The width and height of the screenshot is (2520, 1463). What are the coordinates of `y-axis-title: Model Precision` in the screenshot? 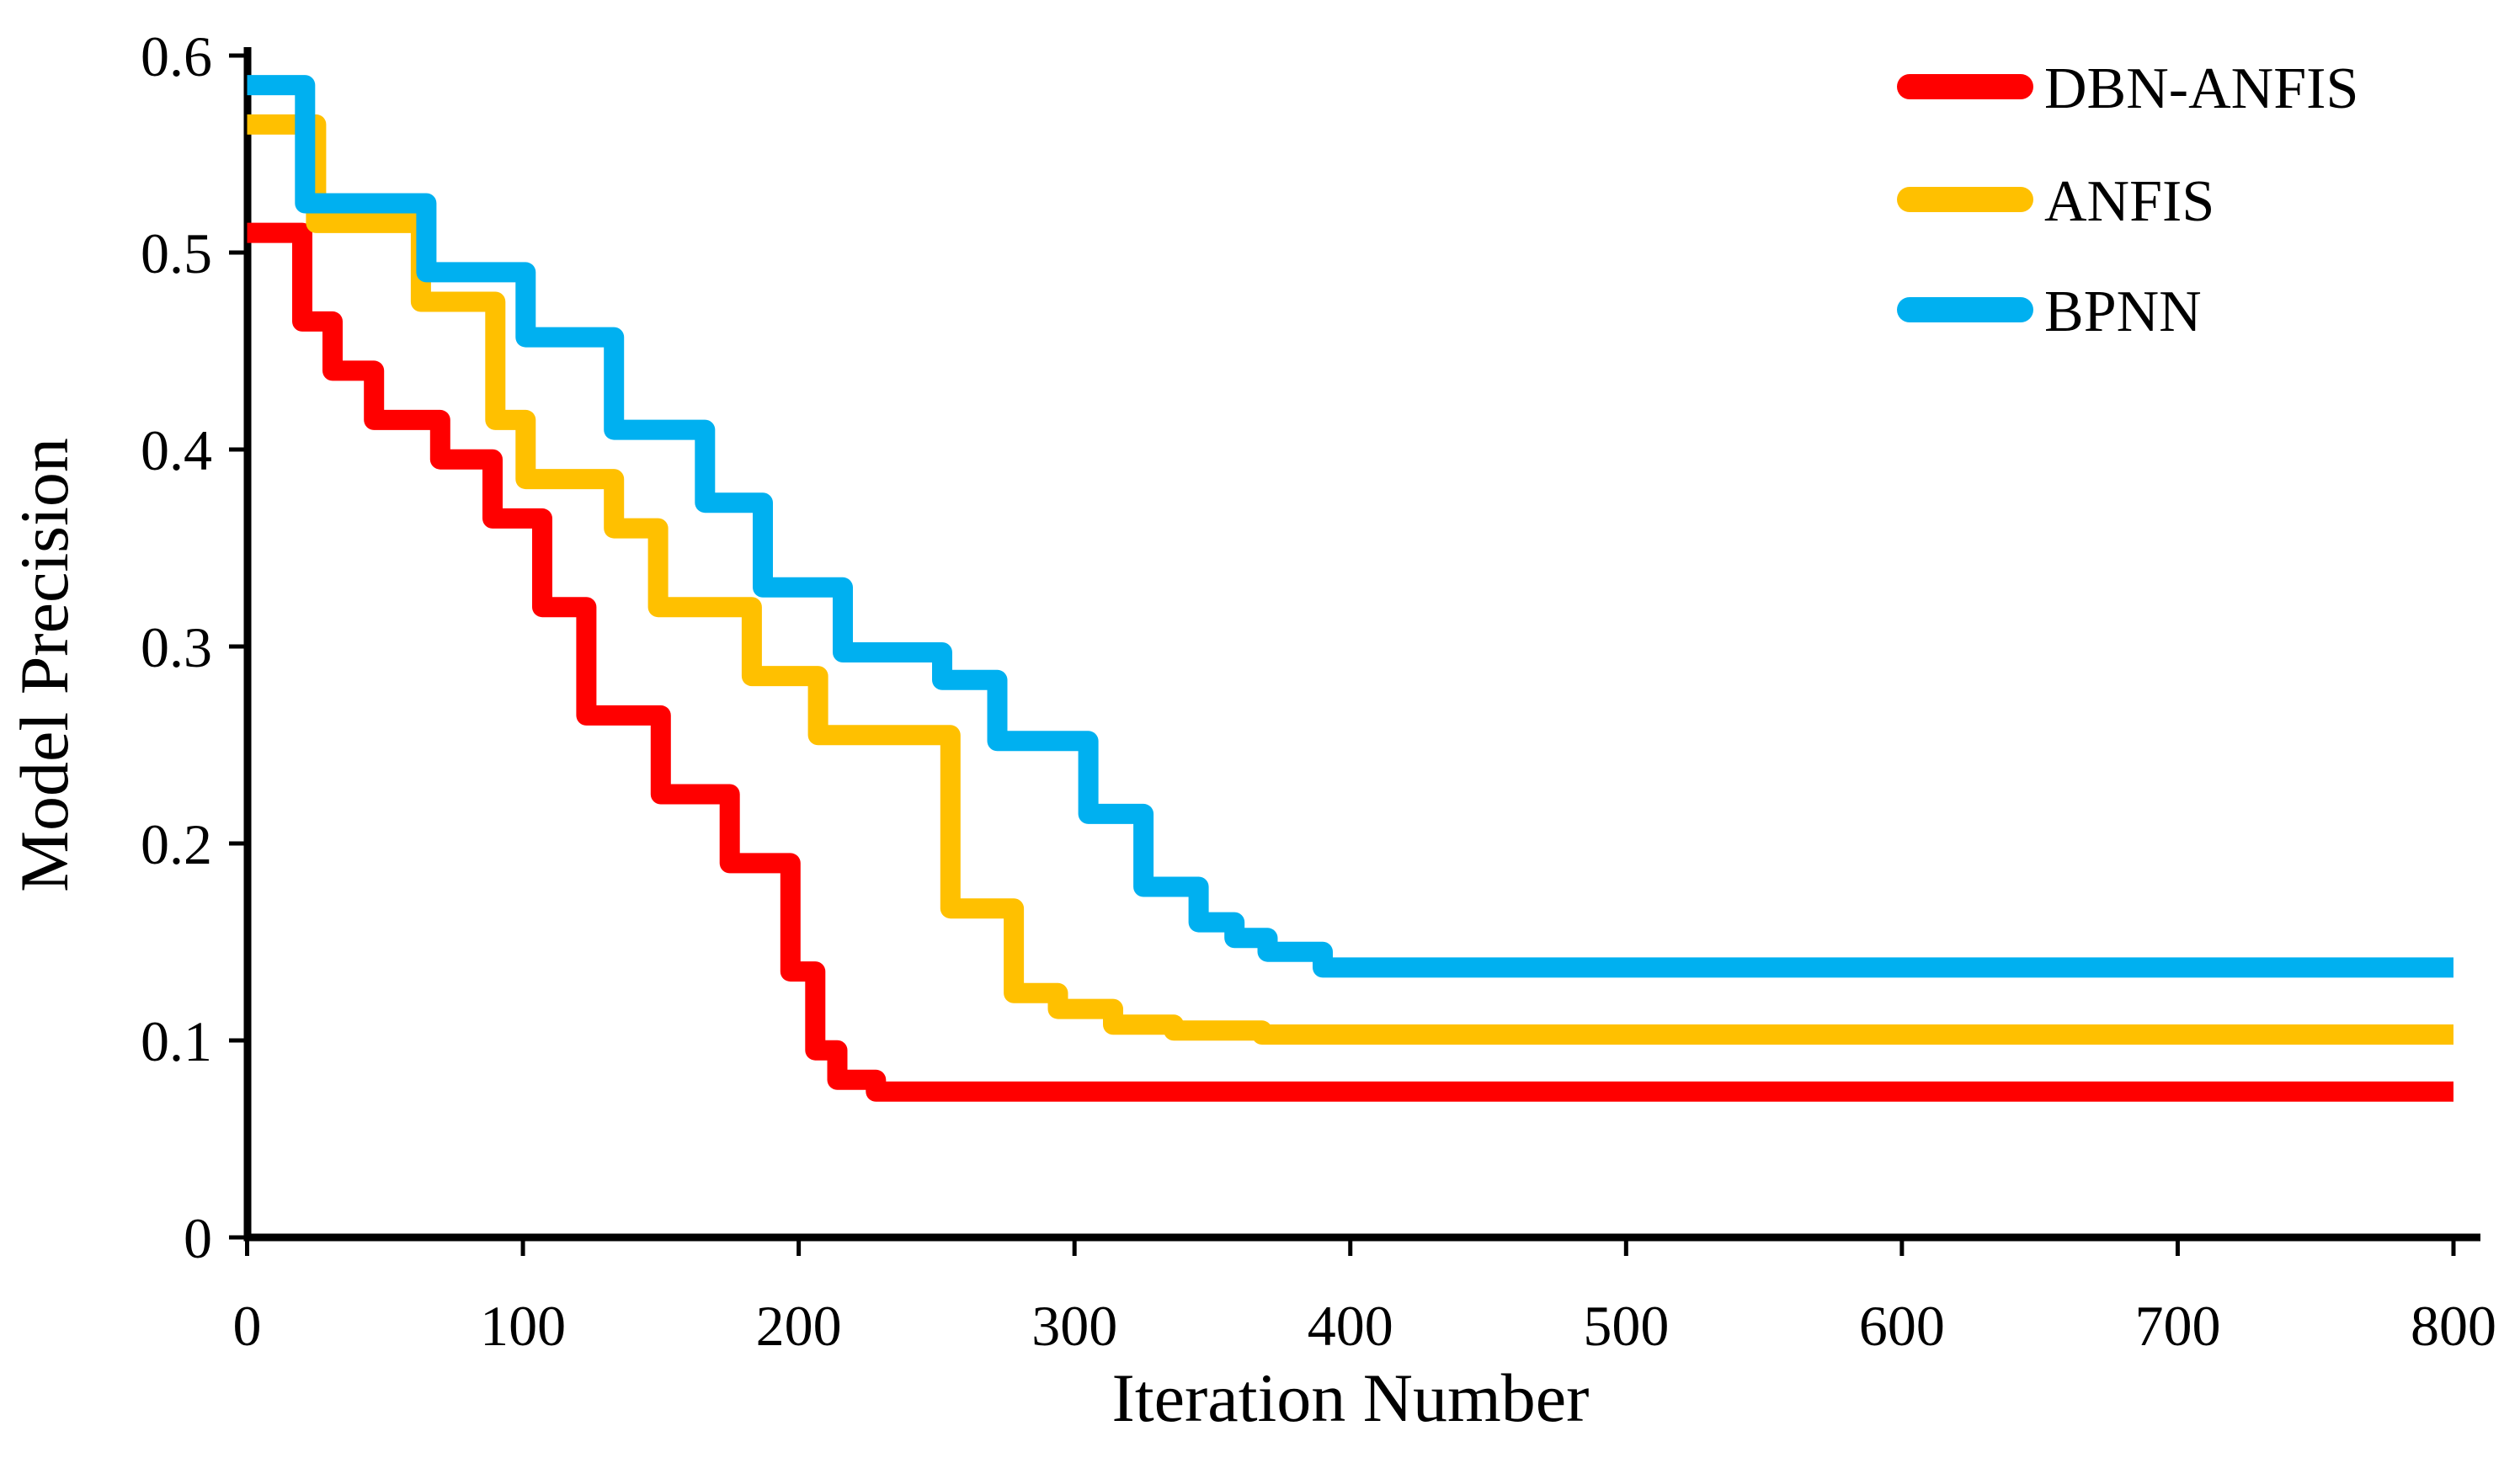 It's located at (44, 665).